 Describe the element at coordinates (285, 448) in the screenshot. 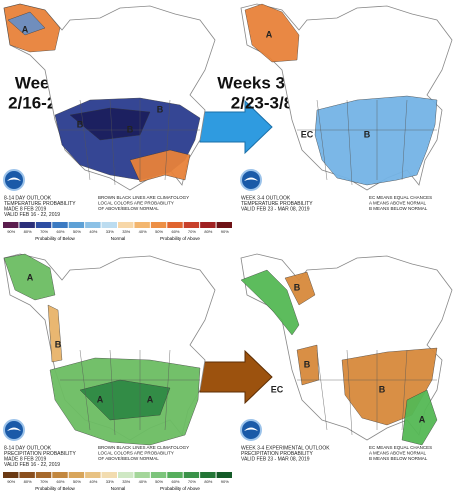

I see `caption-line: WEEK 3-4 EXPERIMENTAL OUTLOOK` at that location.